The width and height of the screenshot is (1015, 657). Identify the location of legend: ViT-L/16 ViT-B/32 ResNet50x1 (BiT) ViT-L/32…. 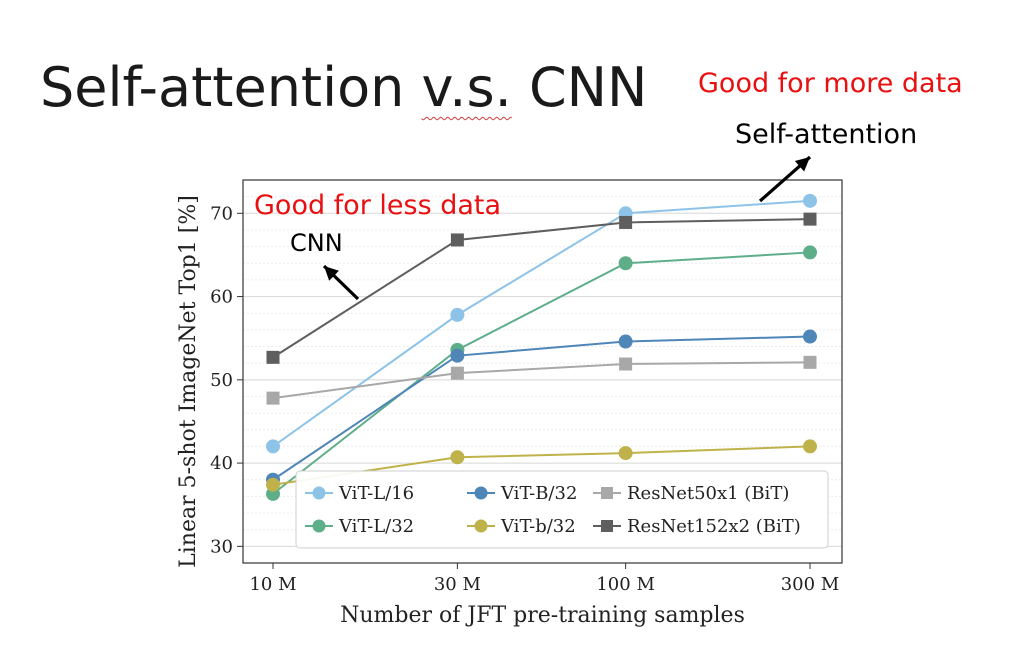
(562, 509).